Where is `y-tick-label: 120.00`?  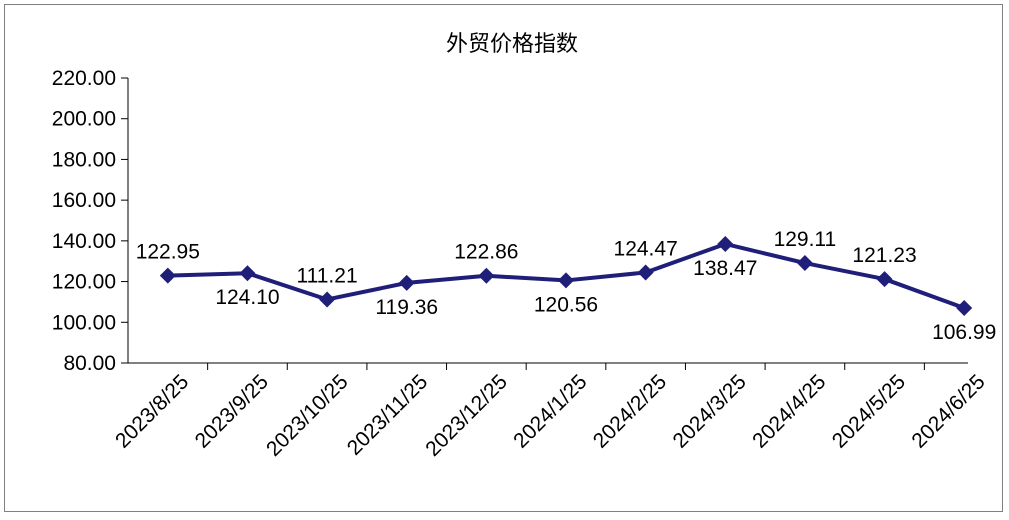 y-tick-label: 120.00 is located at coordinates (84, 282).